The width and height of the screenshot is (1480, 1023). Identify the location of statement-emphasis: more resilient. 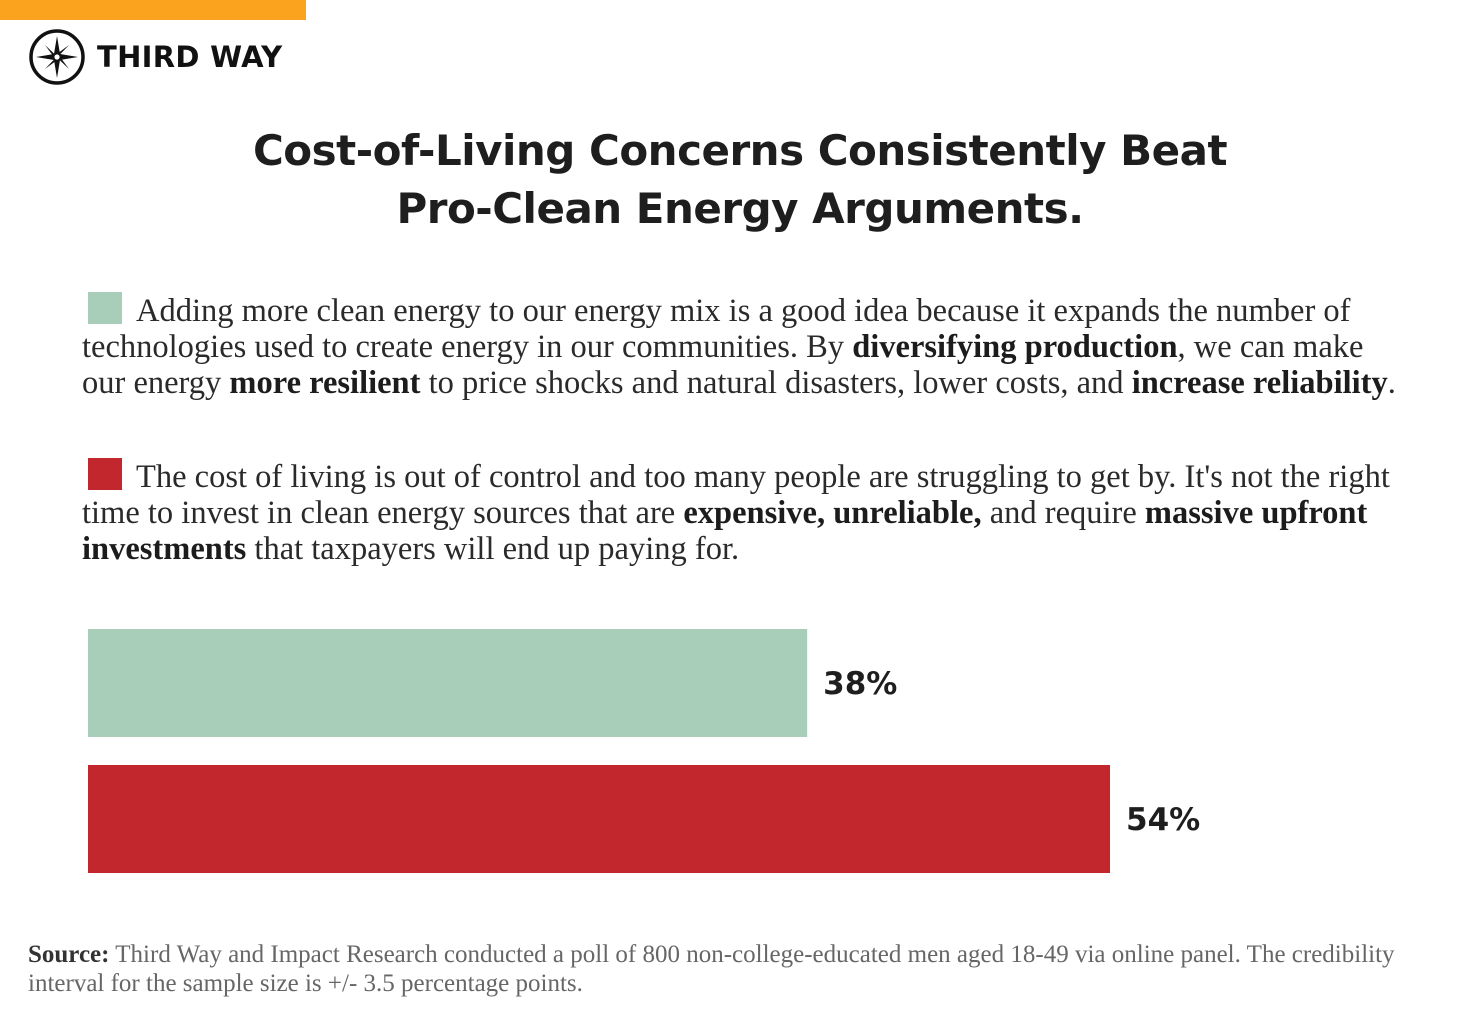
(325, 383).